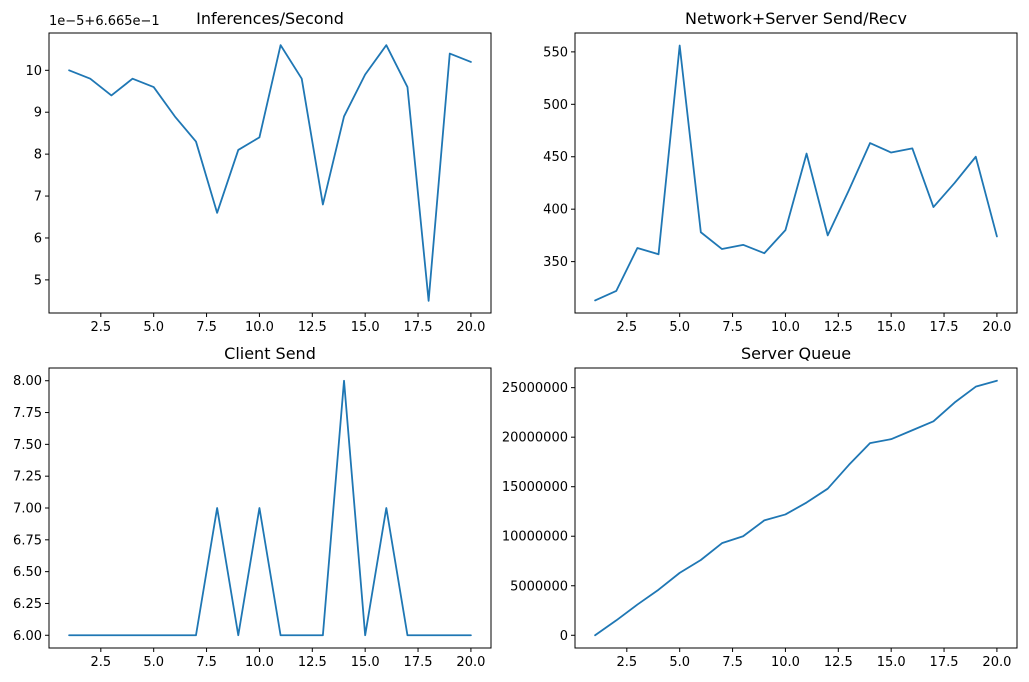 The width and height of the screenshot is (1029, 682). I want to click on y-tick-label: 500, so click(555, 105).